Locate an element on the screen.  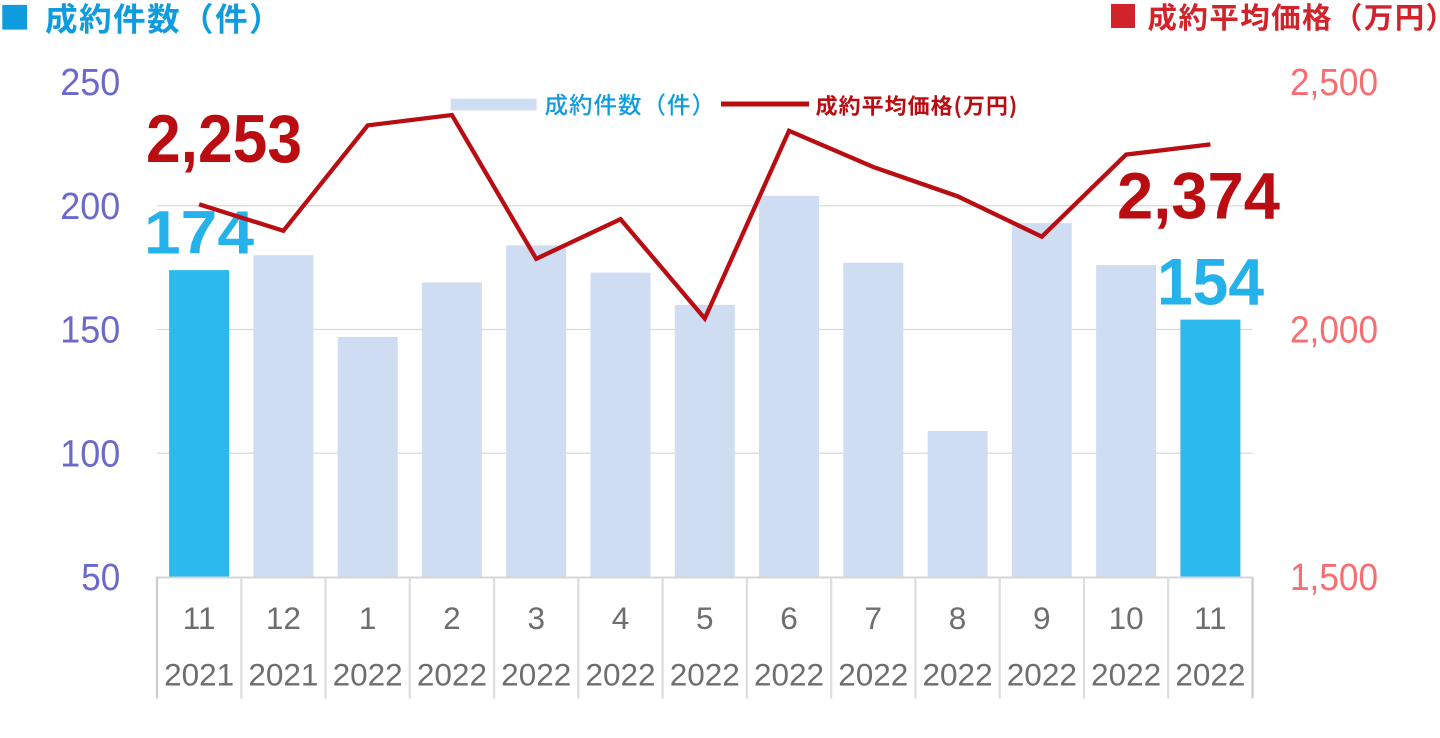
svg-text: 174 is located at coordinates (199, 232).